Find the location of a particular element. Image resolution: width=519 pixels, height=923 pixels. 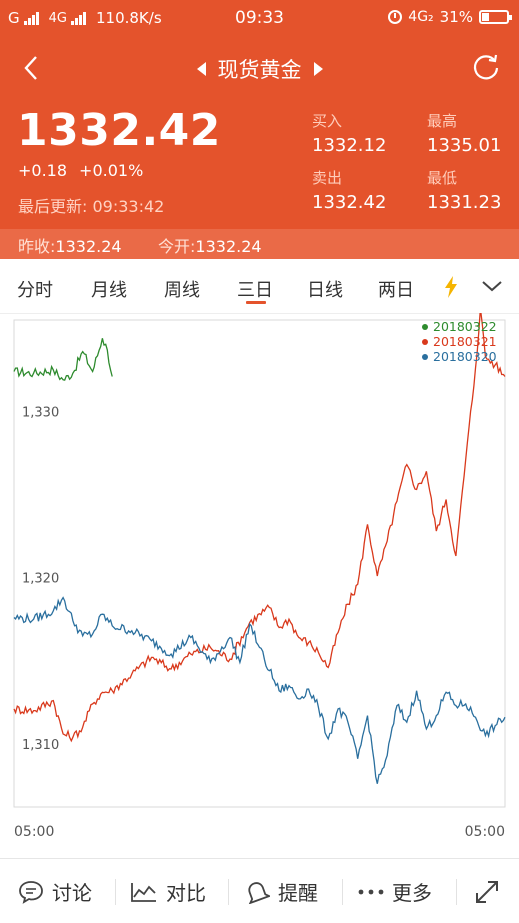

status-bar: G 4G 110.8K/s 09:33 4G₂ 31% is located at coordinates (259, 18).